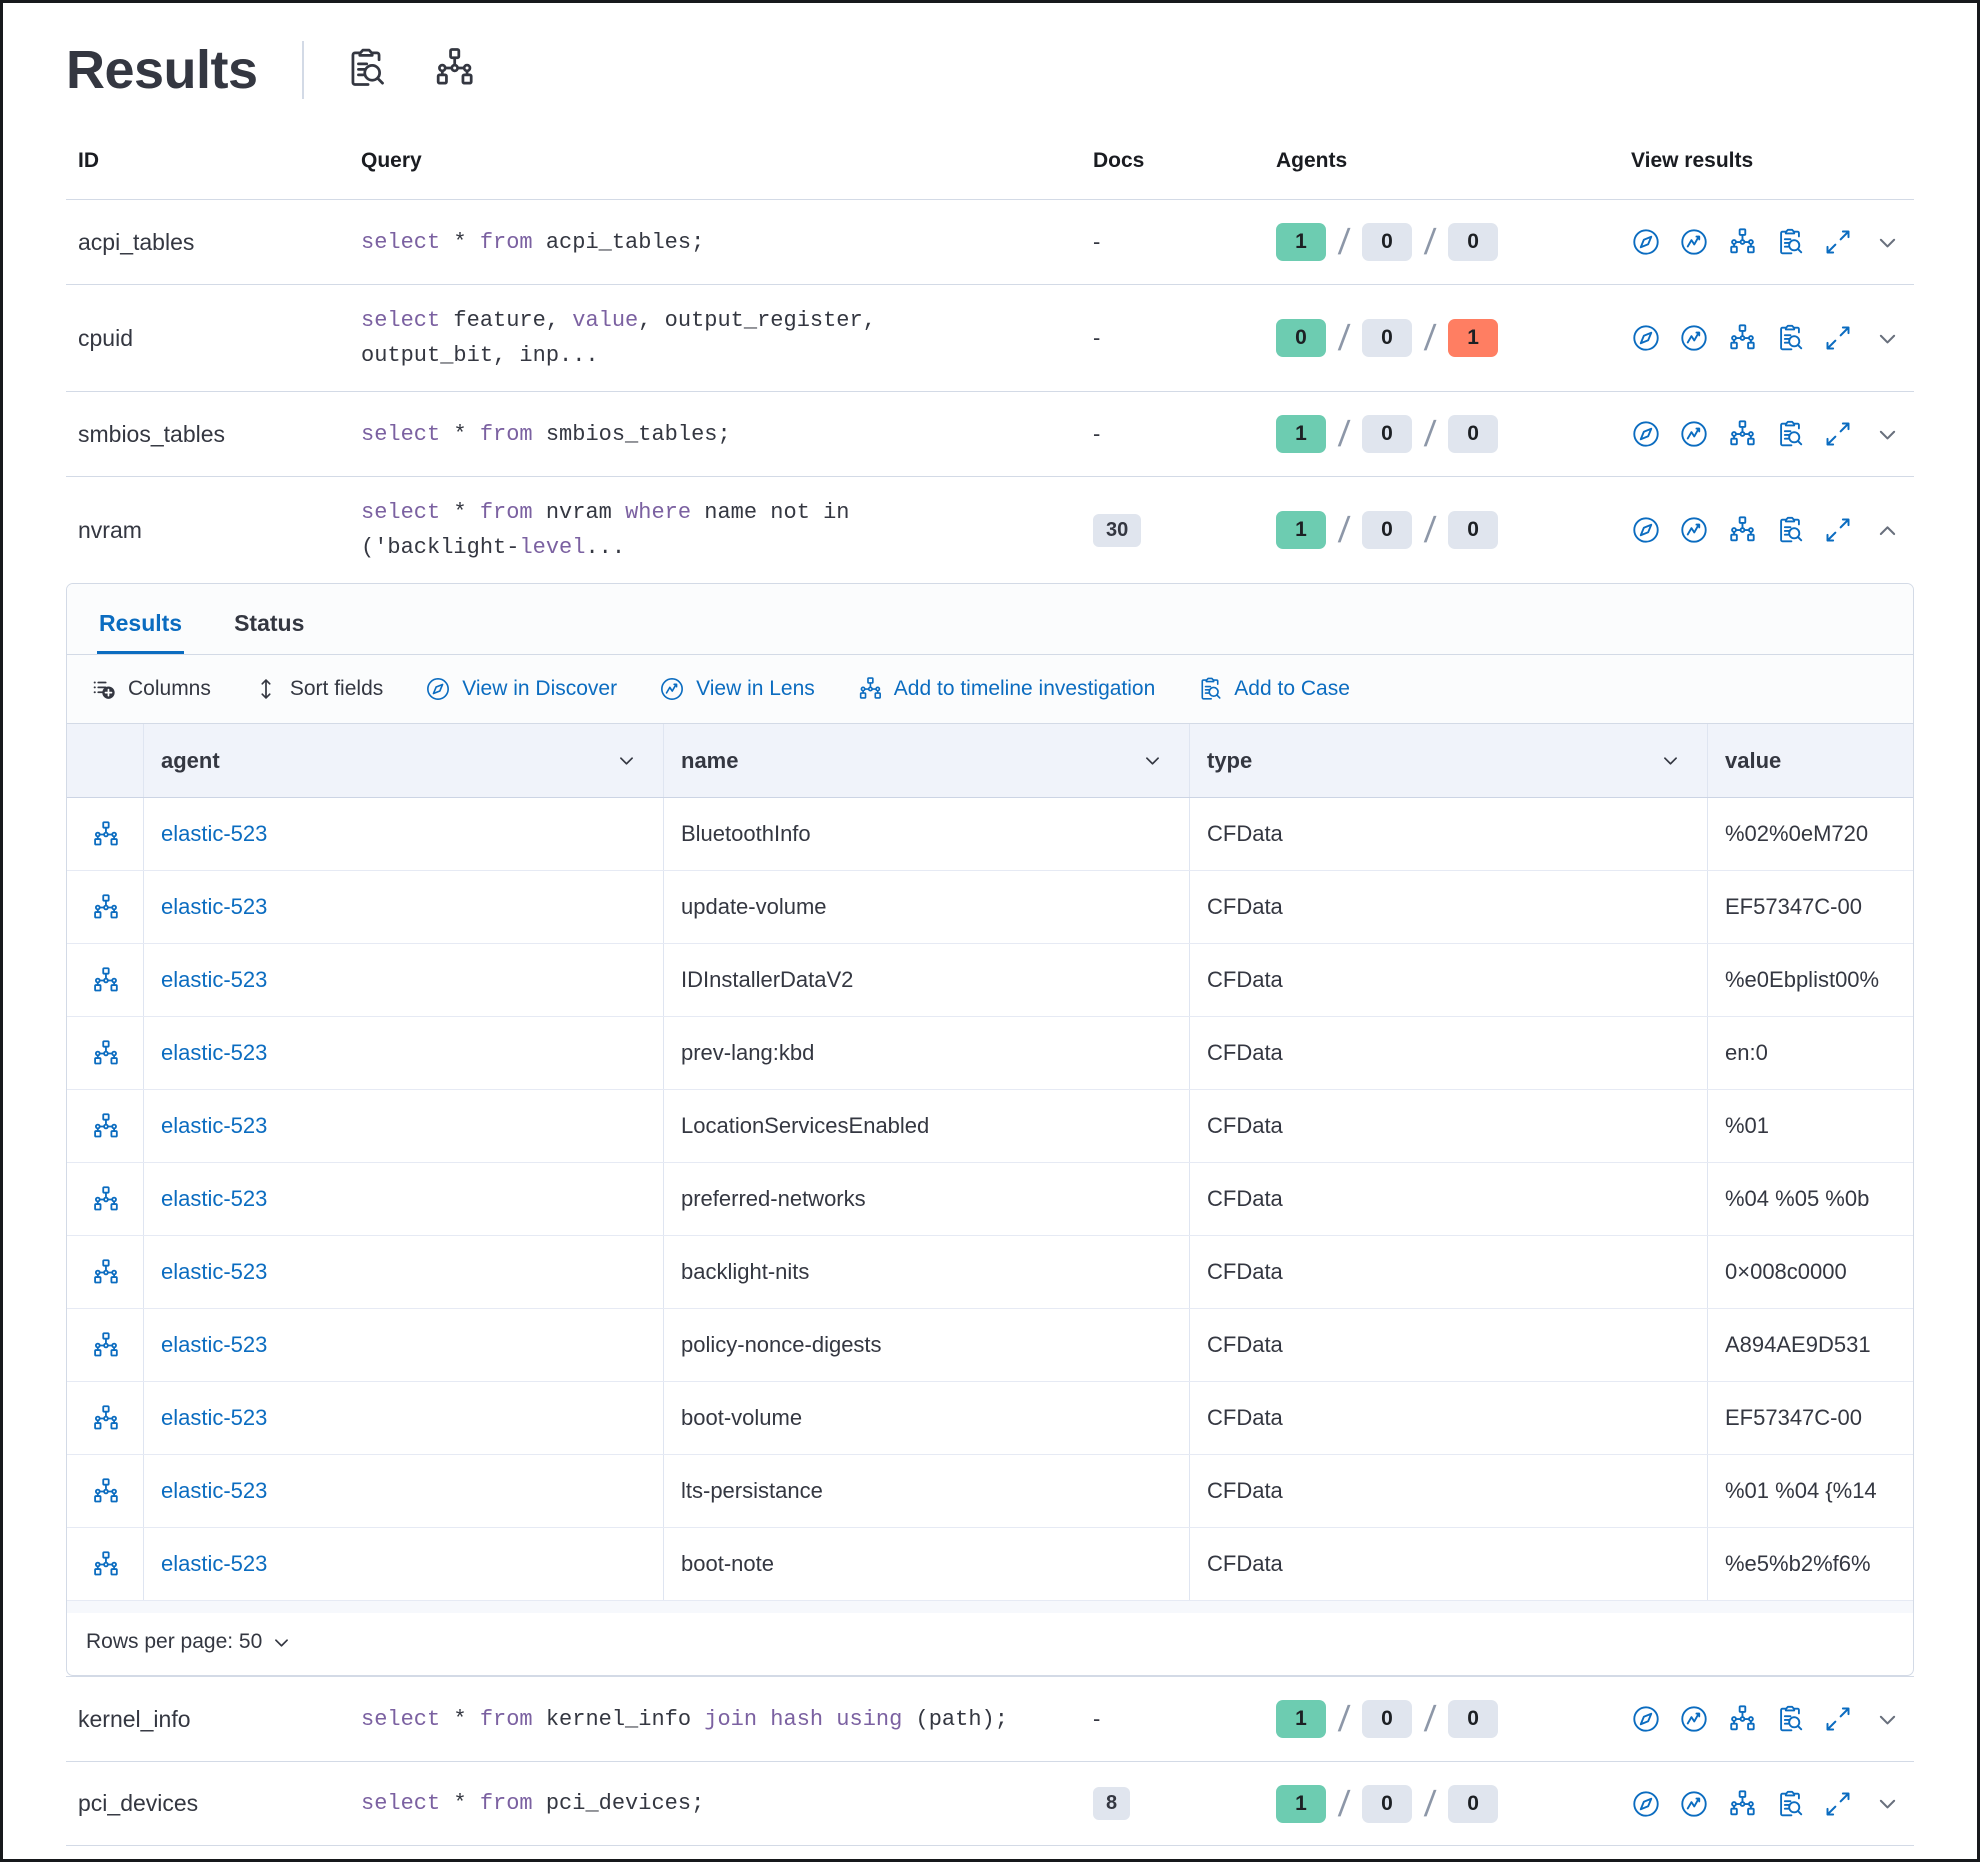  I want to click on grid-header-type: type, so click(1449, 760).